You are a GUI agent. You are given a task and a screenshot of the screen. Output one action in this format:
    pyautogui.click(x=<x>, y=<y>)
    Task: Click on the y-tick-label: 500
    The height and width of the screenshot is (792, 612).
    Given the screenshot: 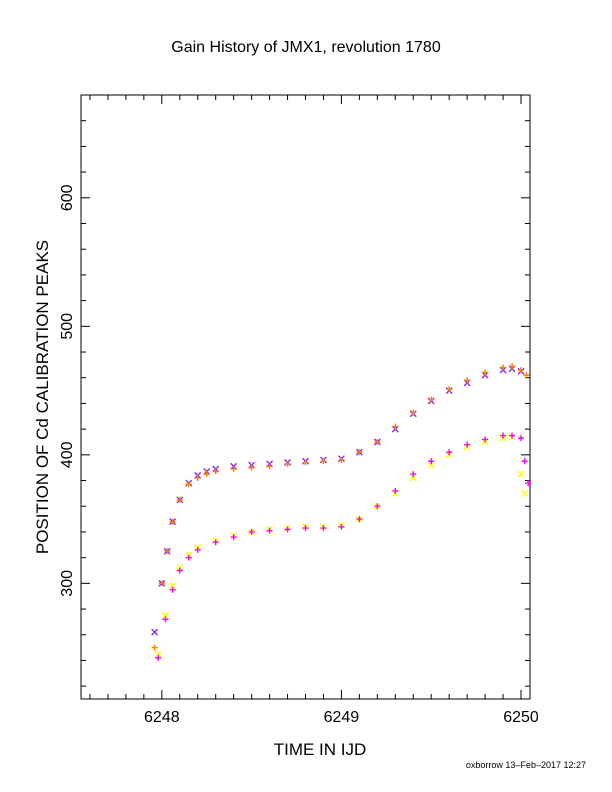 What is the action you would take?
    pyautogui.click(x=67, y=326)
    